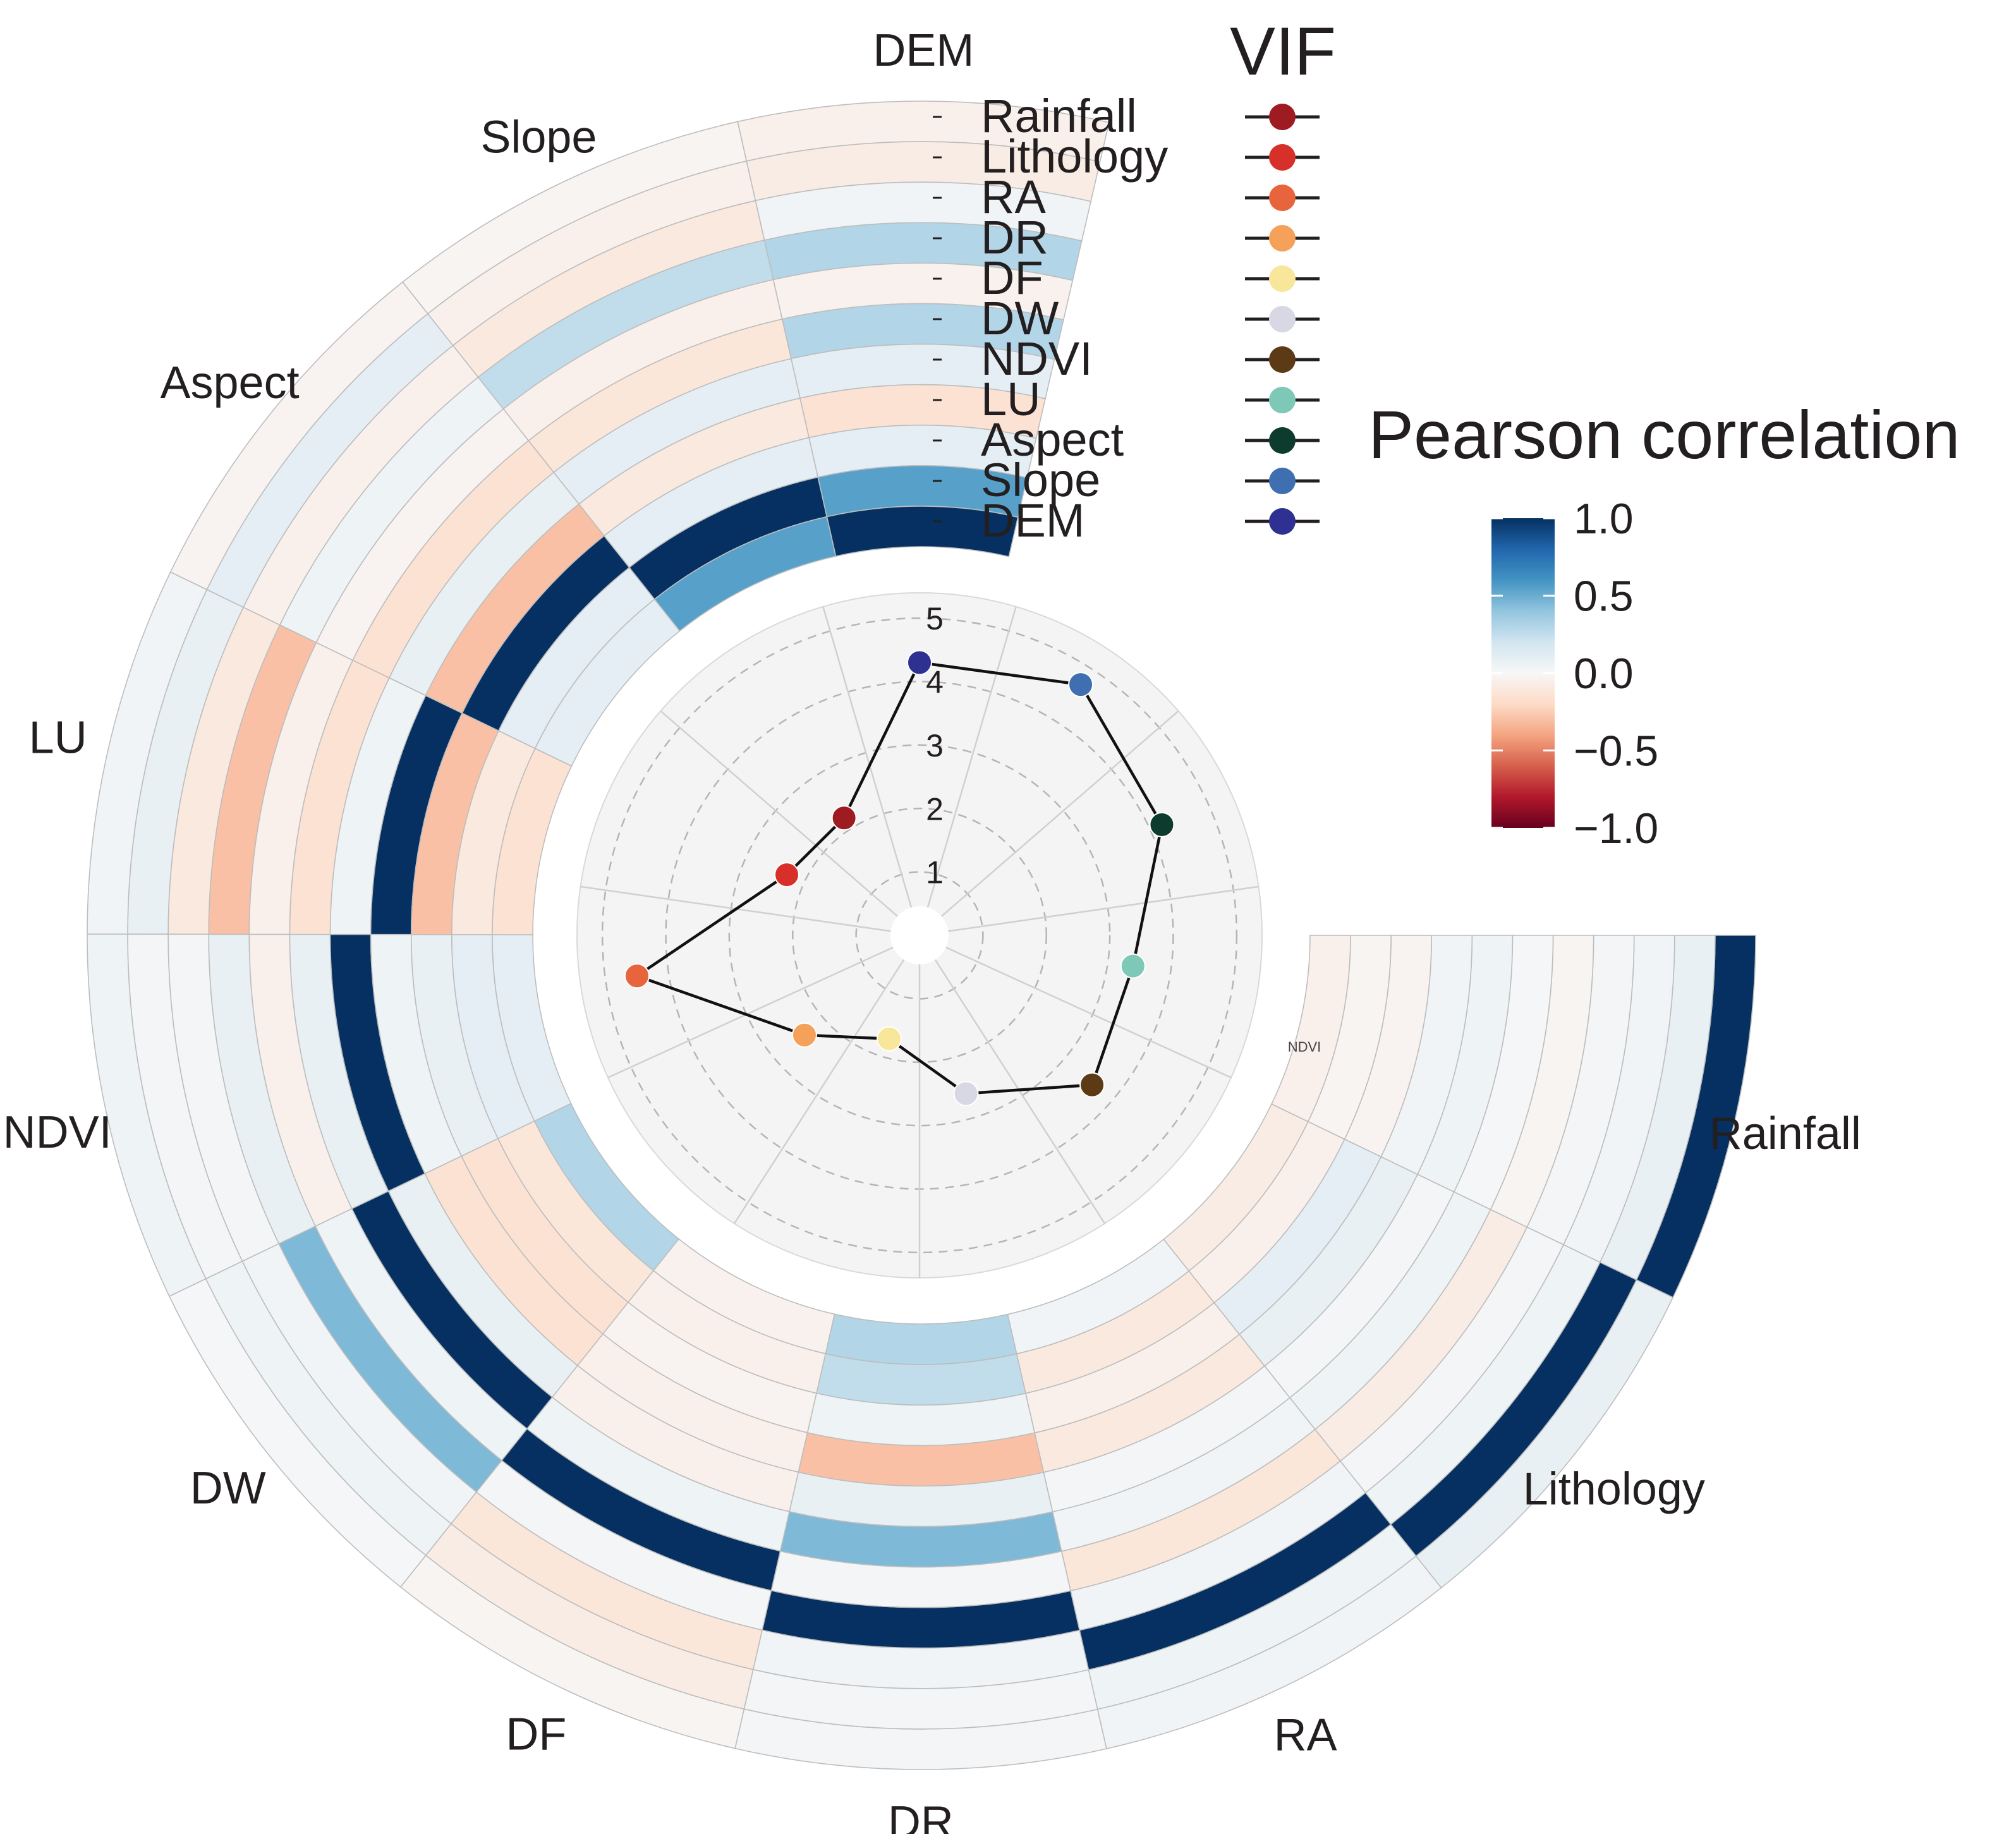 This screenshot has height=1834, width=2016. Describe the element at coordinates (1282, 157) in the screenshot. I see `legend-key-point-lithology` at that location.